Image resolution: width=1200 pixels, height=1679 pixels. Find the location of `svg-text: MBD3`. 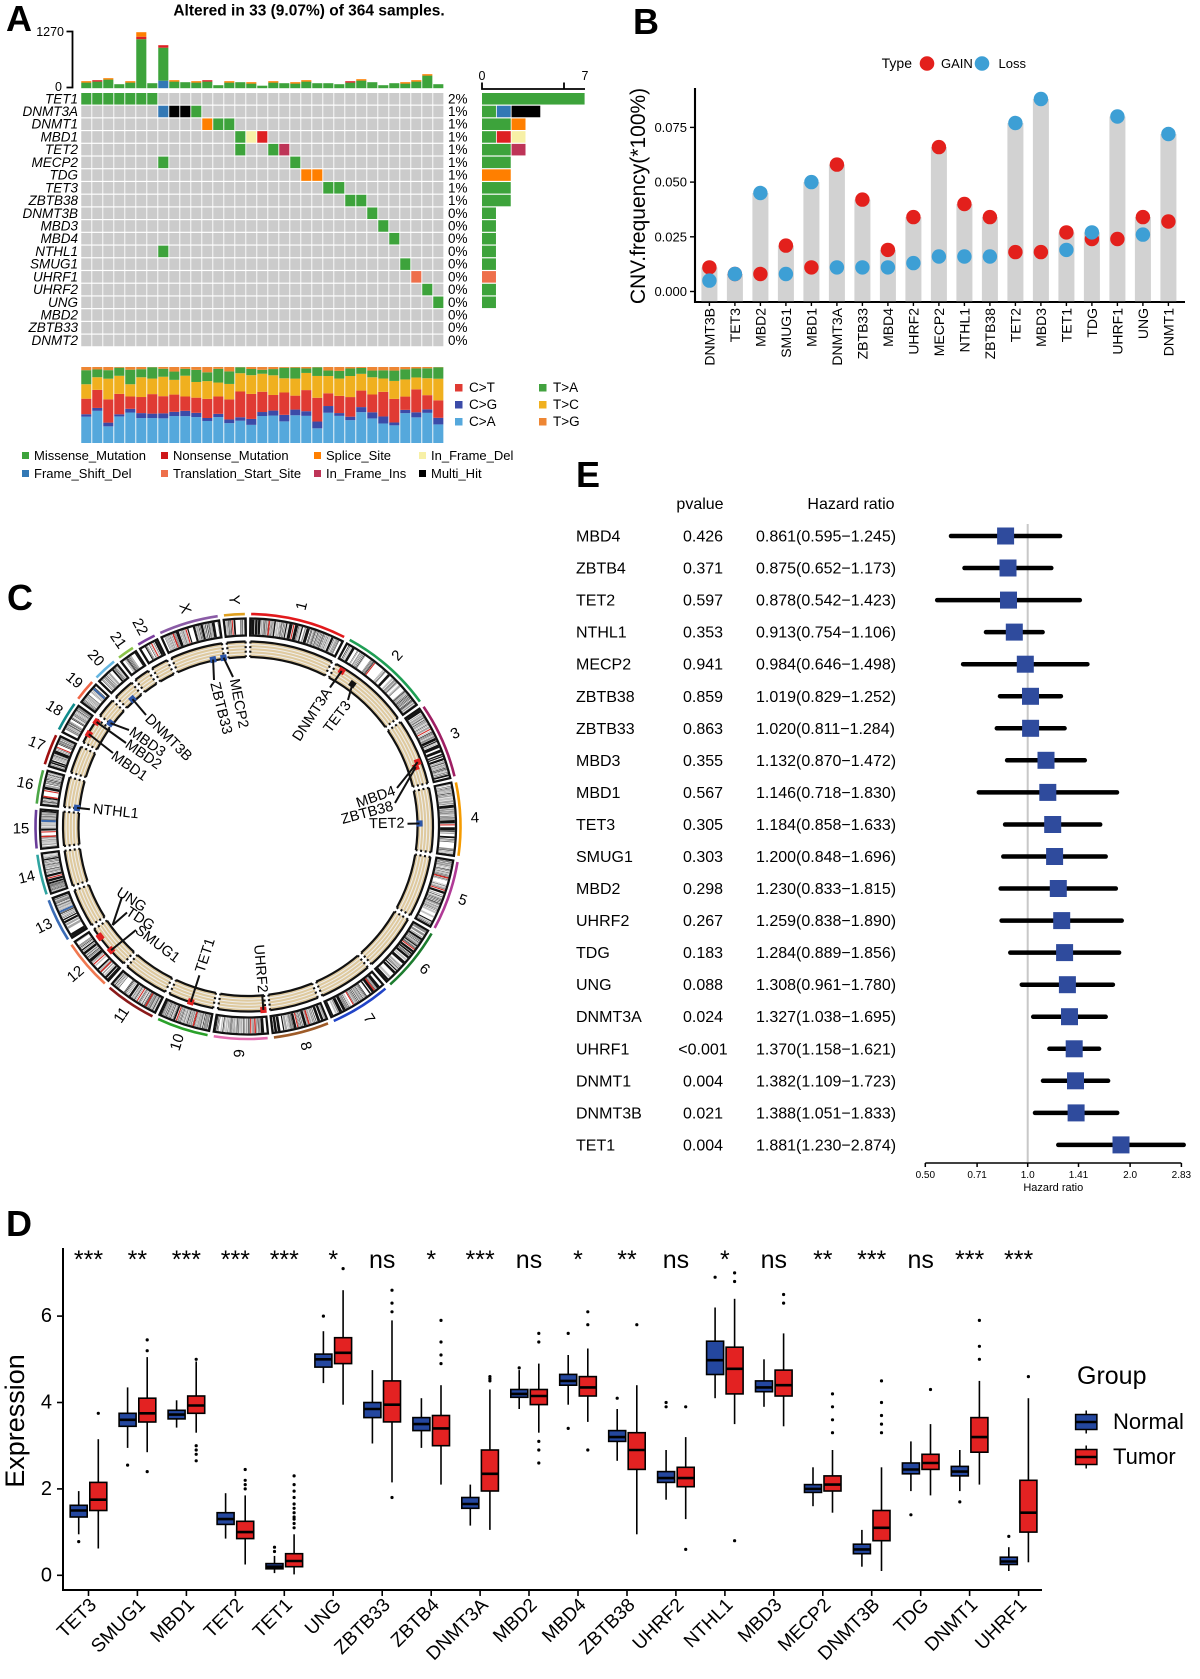

svg-text: MBD3 is located at coordinates (1041, 327).